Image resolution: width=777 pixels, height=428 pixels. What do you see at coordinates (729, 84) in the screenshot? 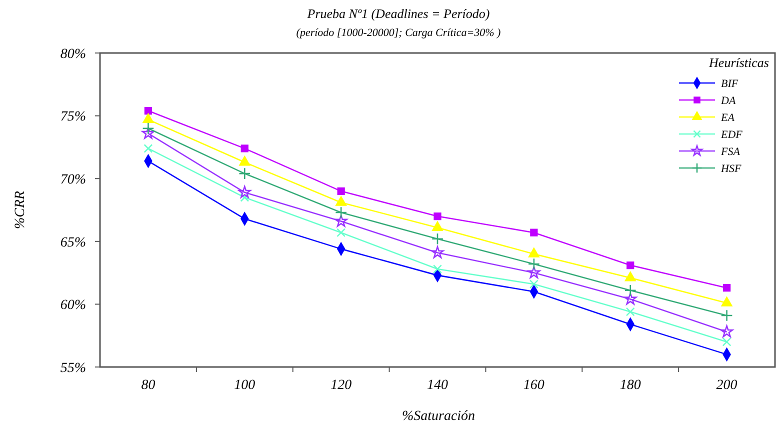
I see `legend-label: BIF` at bounding box center [729, 84].